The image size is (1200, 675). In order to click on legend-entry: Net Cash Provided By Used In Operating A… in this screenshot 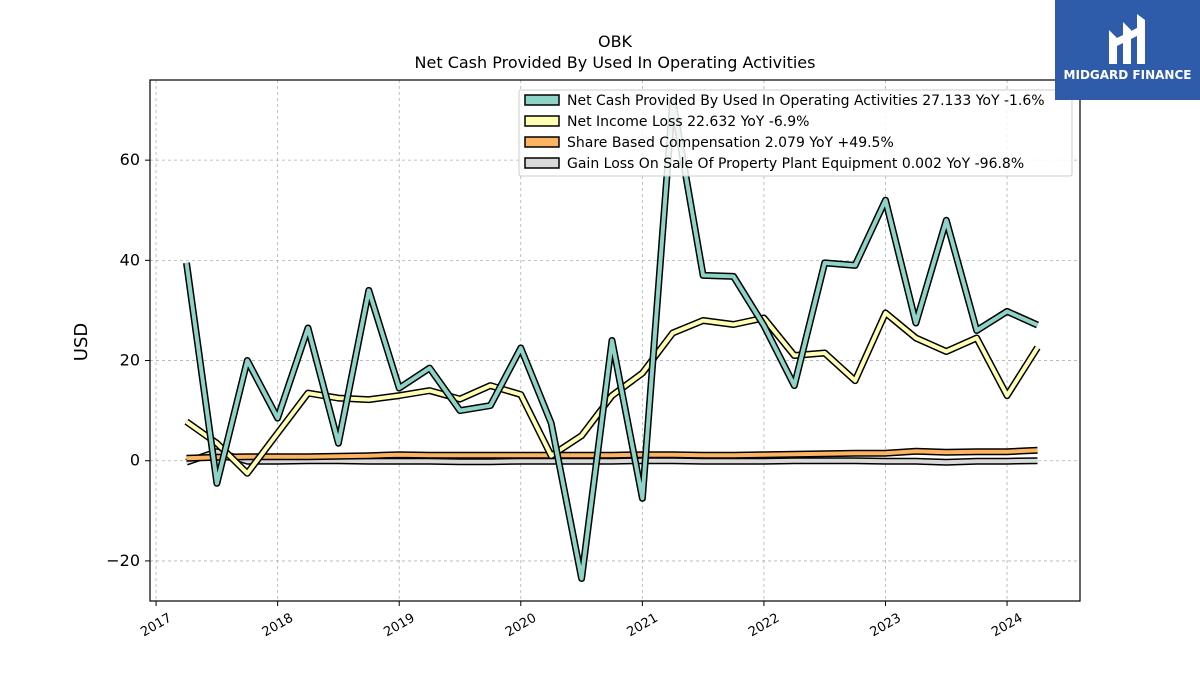, I will do `click(806, 101)`.